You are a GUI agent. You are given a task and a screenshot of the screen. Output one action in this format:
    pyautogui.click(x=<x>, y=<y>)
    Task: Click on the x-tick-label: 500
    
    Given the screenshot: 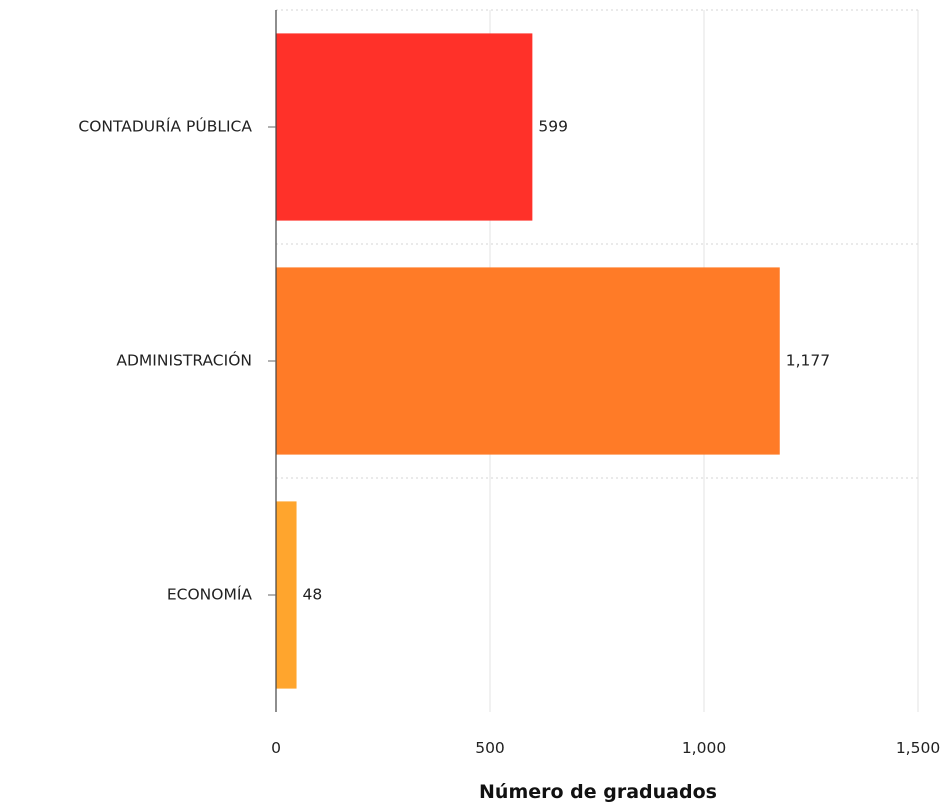 What is the action you would take?
    pyautogui.click(x=490, y=748)
    